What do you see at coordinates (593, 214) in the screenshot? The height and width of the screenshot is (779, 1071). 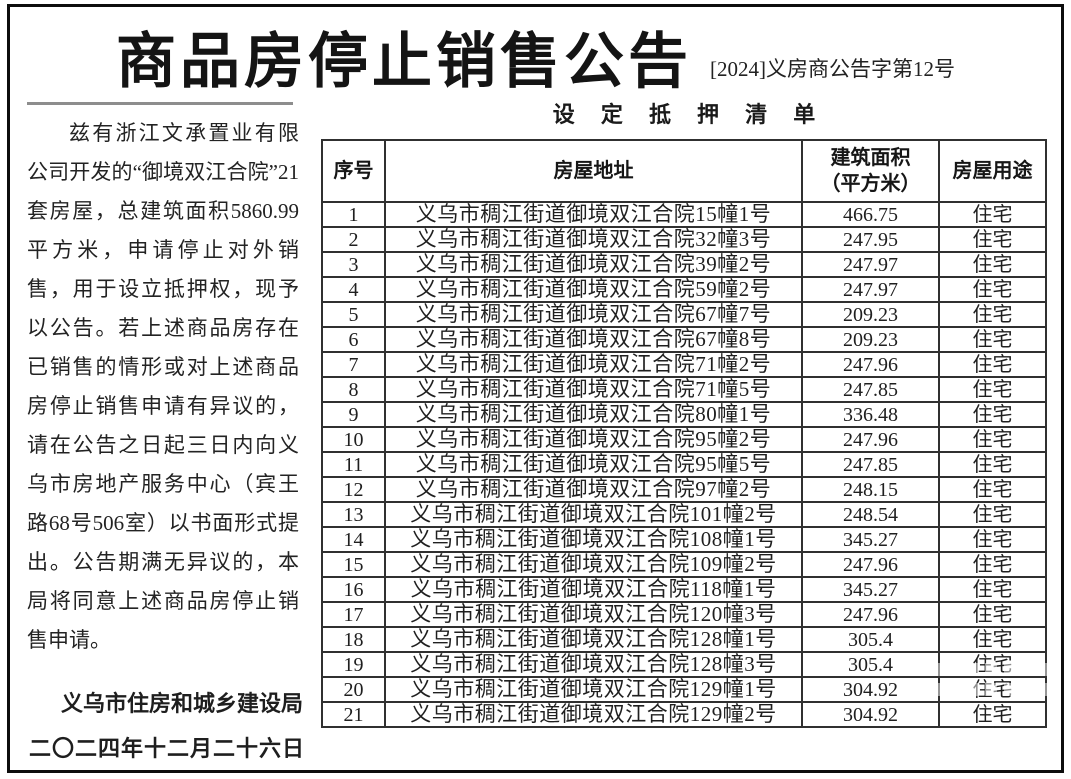 I see `cell-address: 义乌市稠江街道御境双江合院15幢1号` at bounding box center [593, 214].